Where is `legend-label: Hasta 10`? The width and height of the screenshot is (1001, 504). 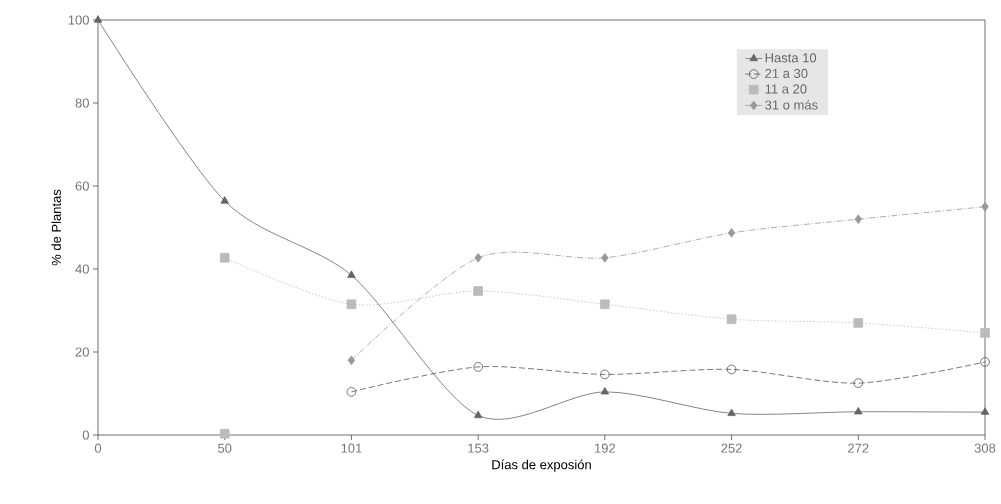
legend-label: Hasta 10 is located at coordinates (791, 58).